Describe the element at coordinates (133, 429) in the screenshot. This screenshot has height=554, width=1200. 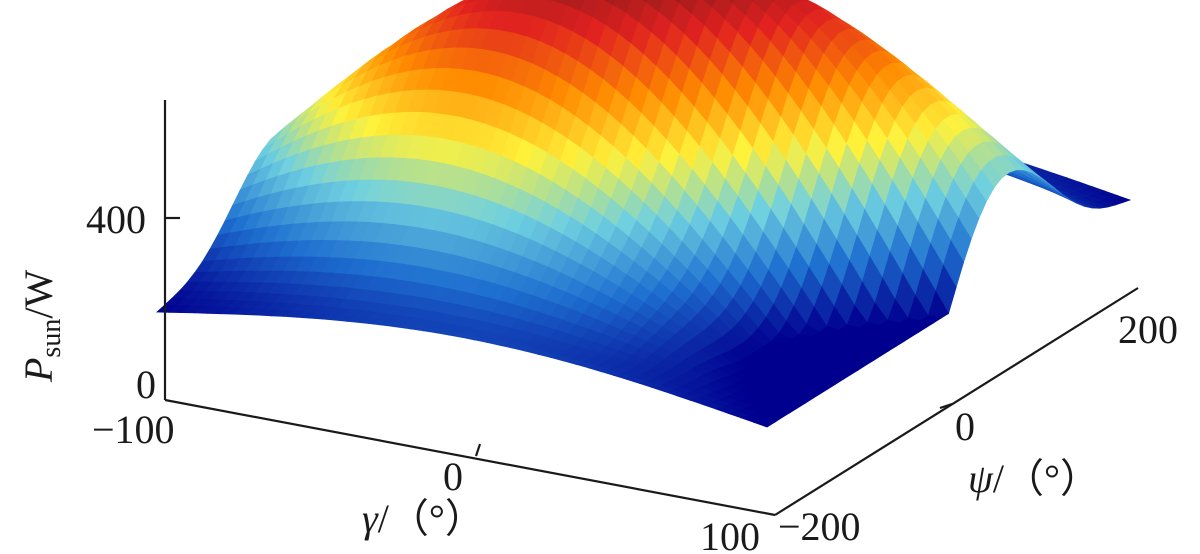
I see `gamma-tick-label-neg100: −100` at that location.